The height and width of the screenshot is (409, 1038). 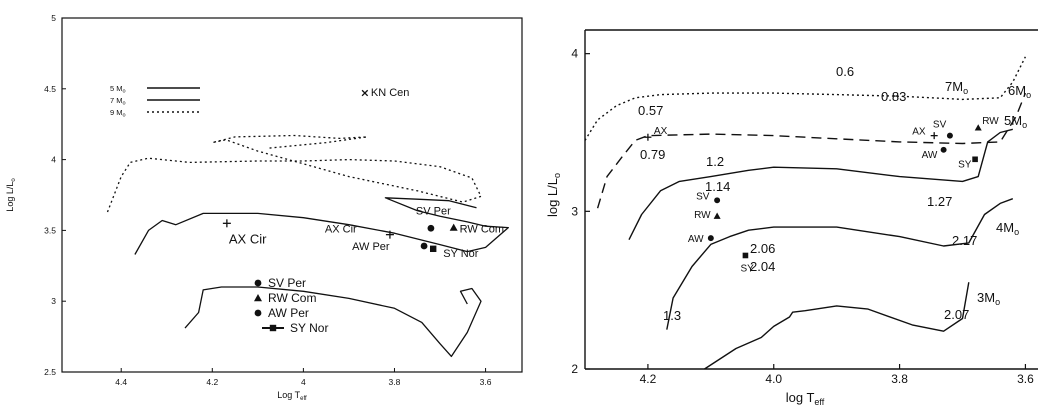 What do you see at coordinates (899, 379) in the screenshot?
I see `right-x-tick-label-3-8: 3.8` at bounding box center [899, 379].